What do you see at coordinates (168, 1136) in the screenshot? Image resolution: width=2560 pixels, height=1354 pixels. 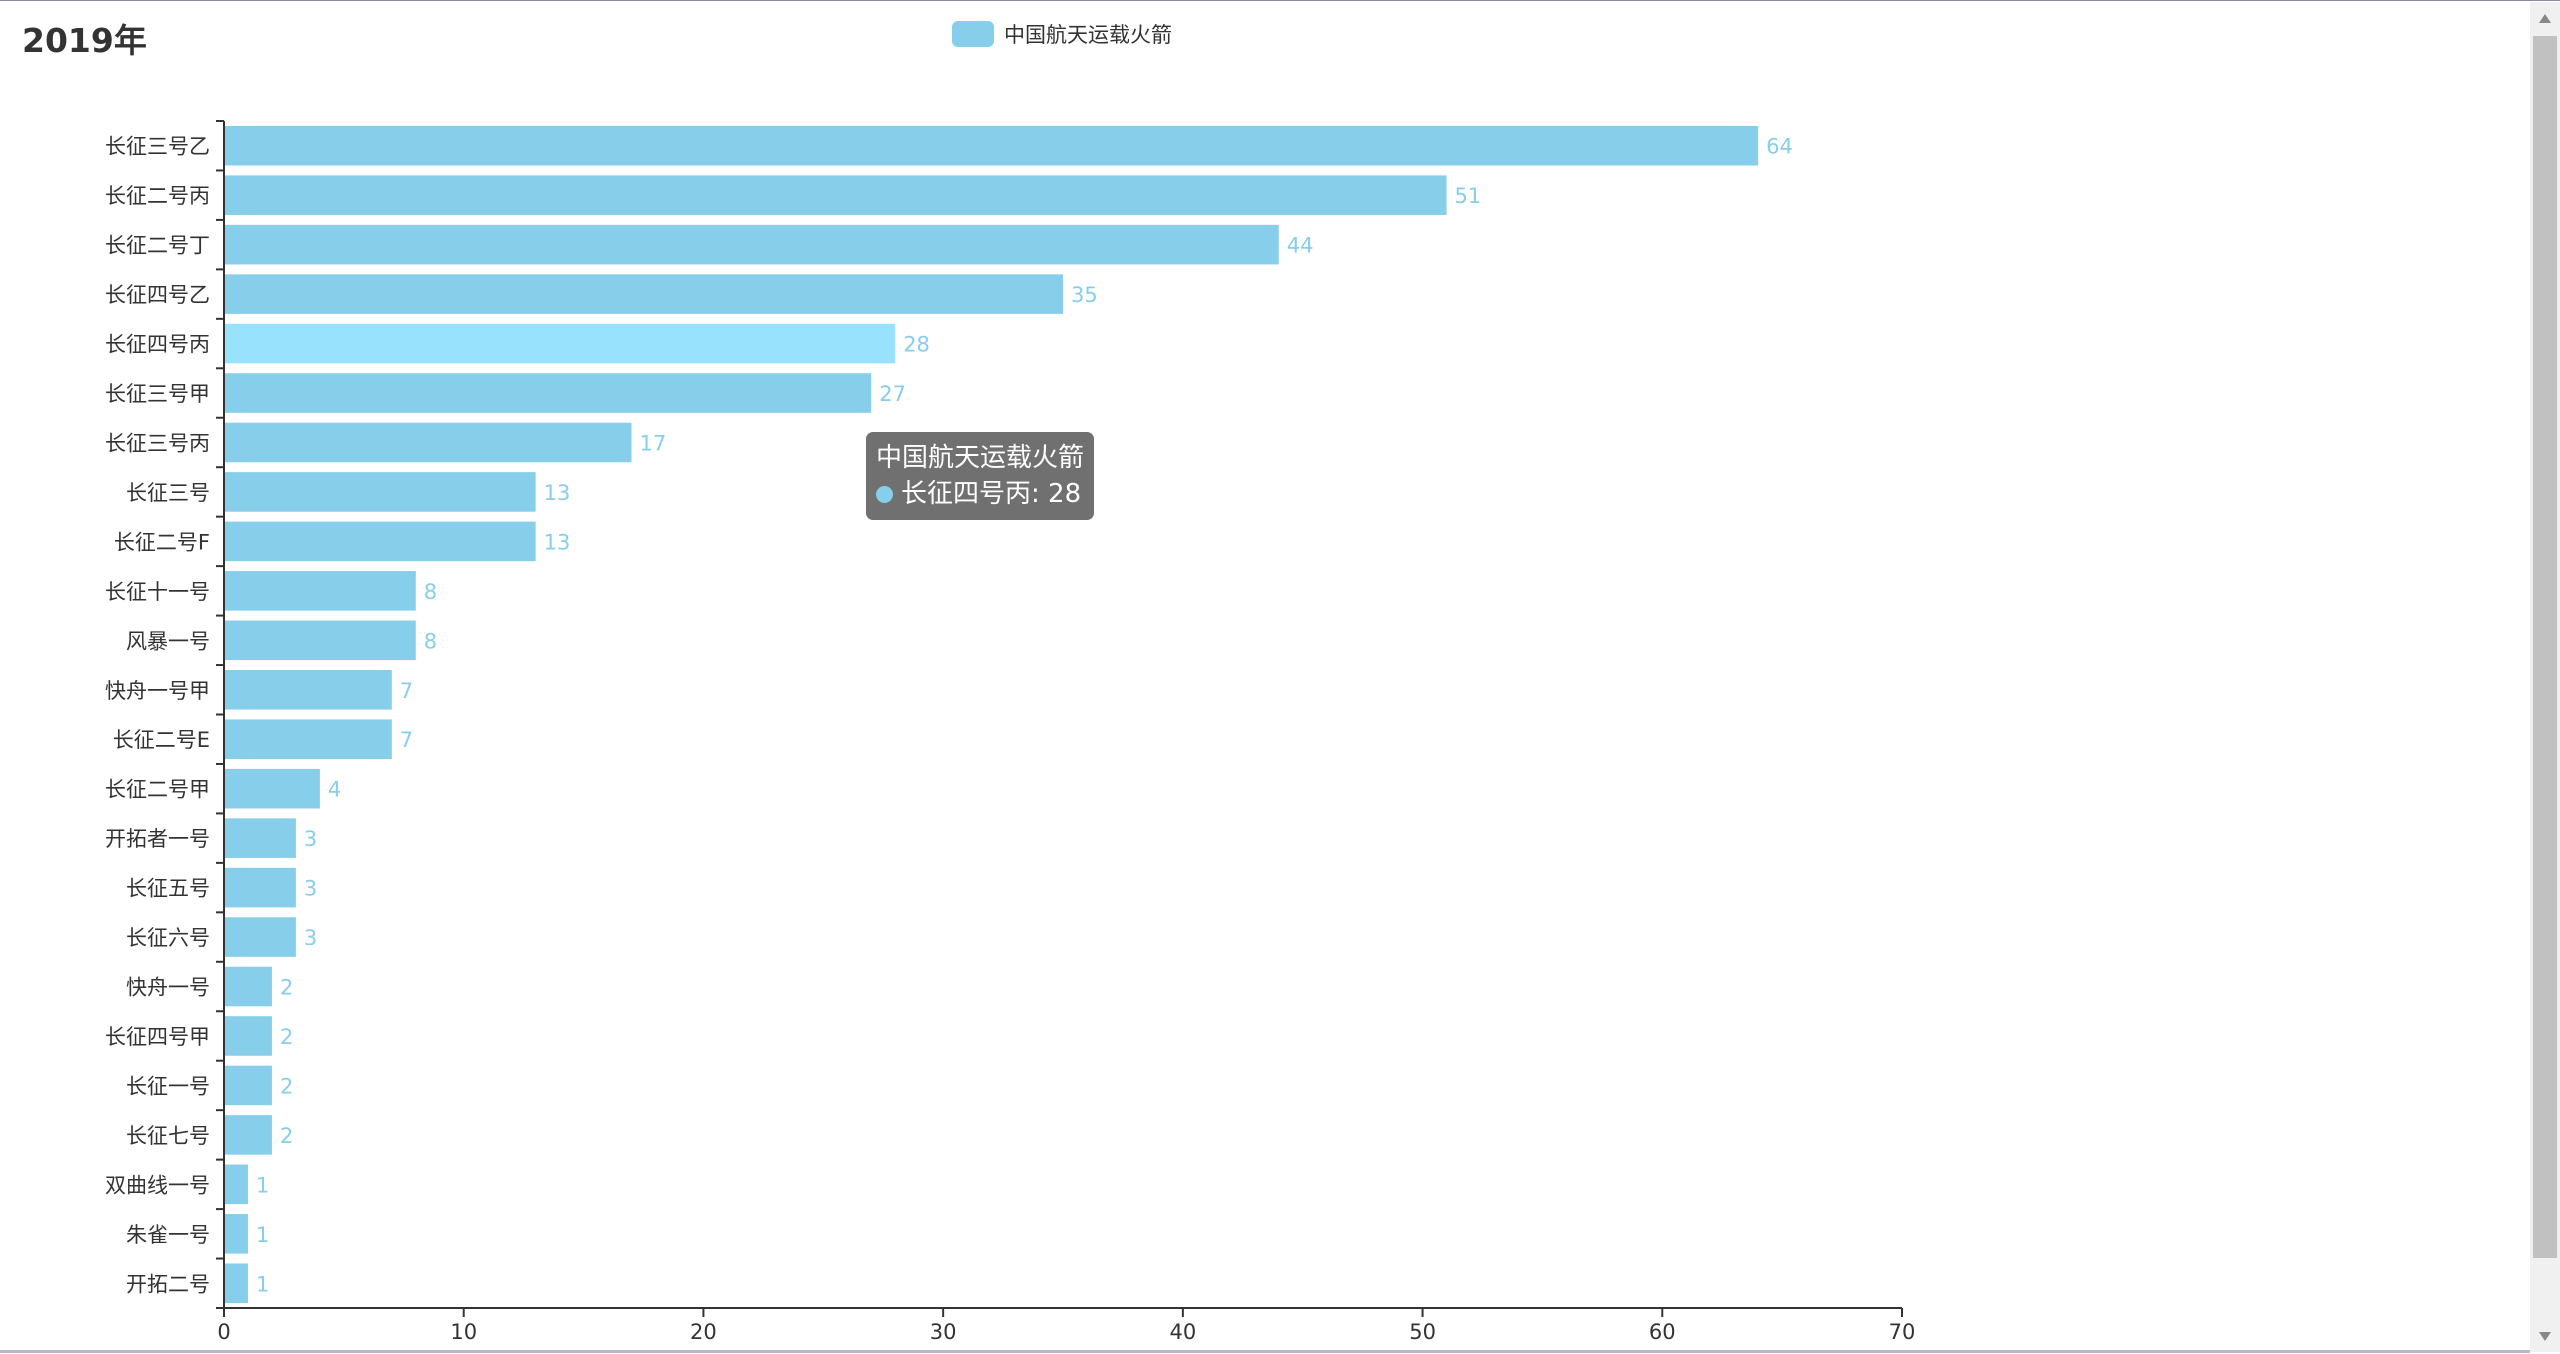 I see `category-label: 长征七号` at bounding box center [168, 1136].